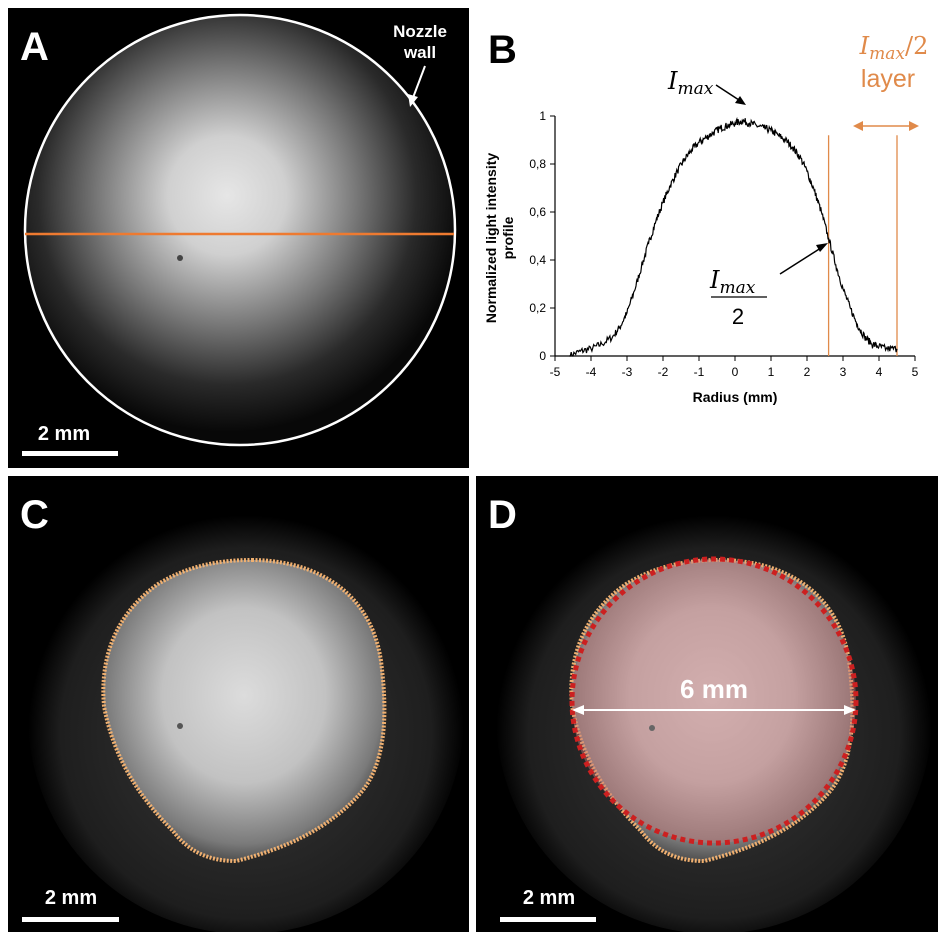  I want to click on x-tick-label-6: 1, so click(771, 372).